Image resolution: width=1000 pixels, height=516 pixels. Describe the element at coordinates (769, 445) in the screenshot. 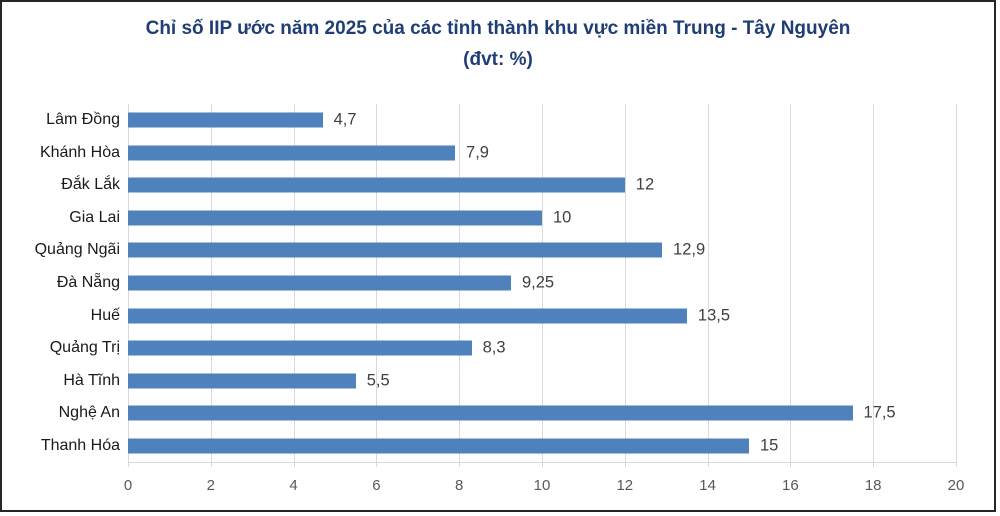

I see `value-label: 15` at that location.